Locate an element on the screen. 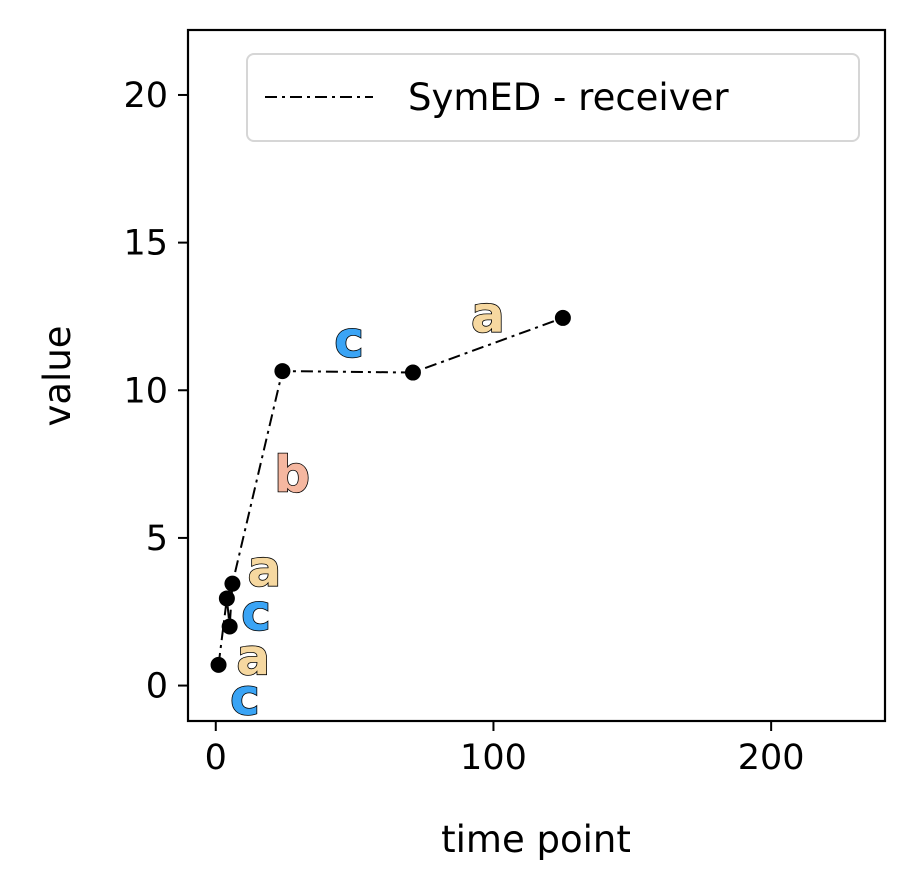 This screenshot has height=894, width=915. y-axis-label: value is located at coordinates (57, 375).